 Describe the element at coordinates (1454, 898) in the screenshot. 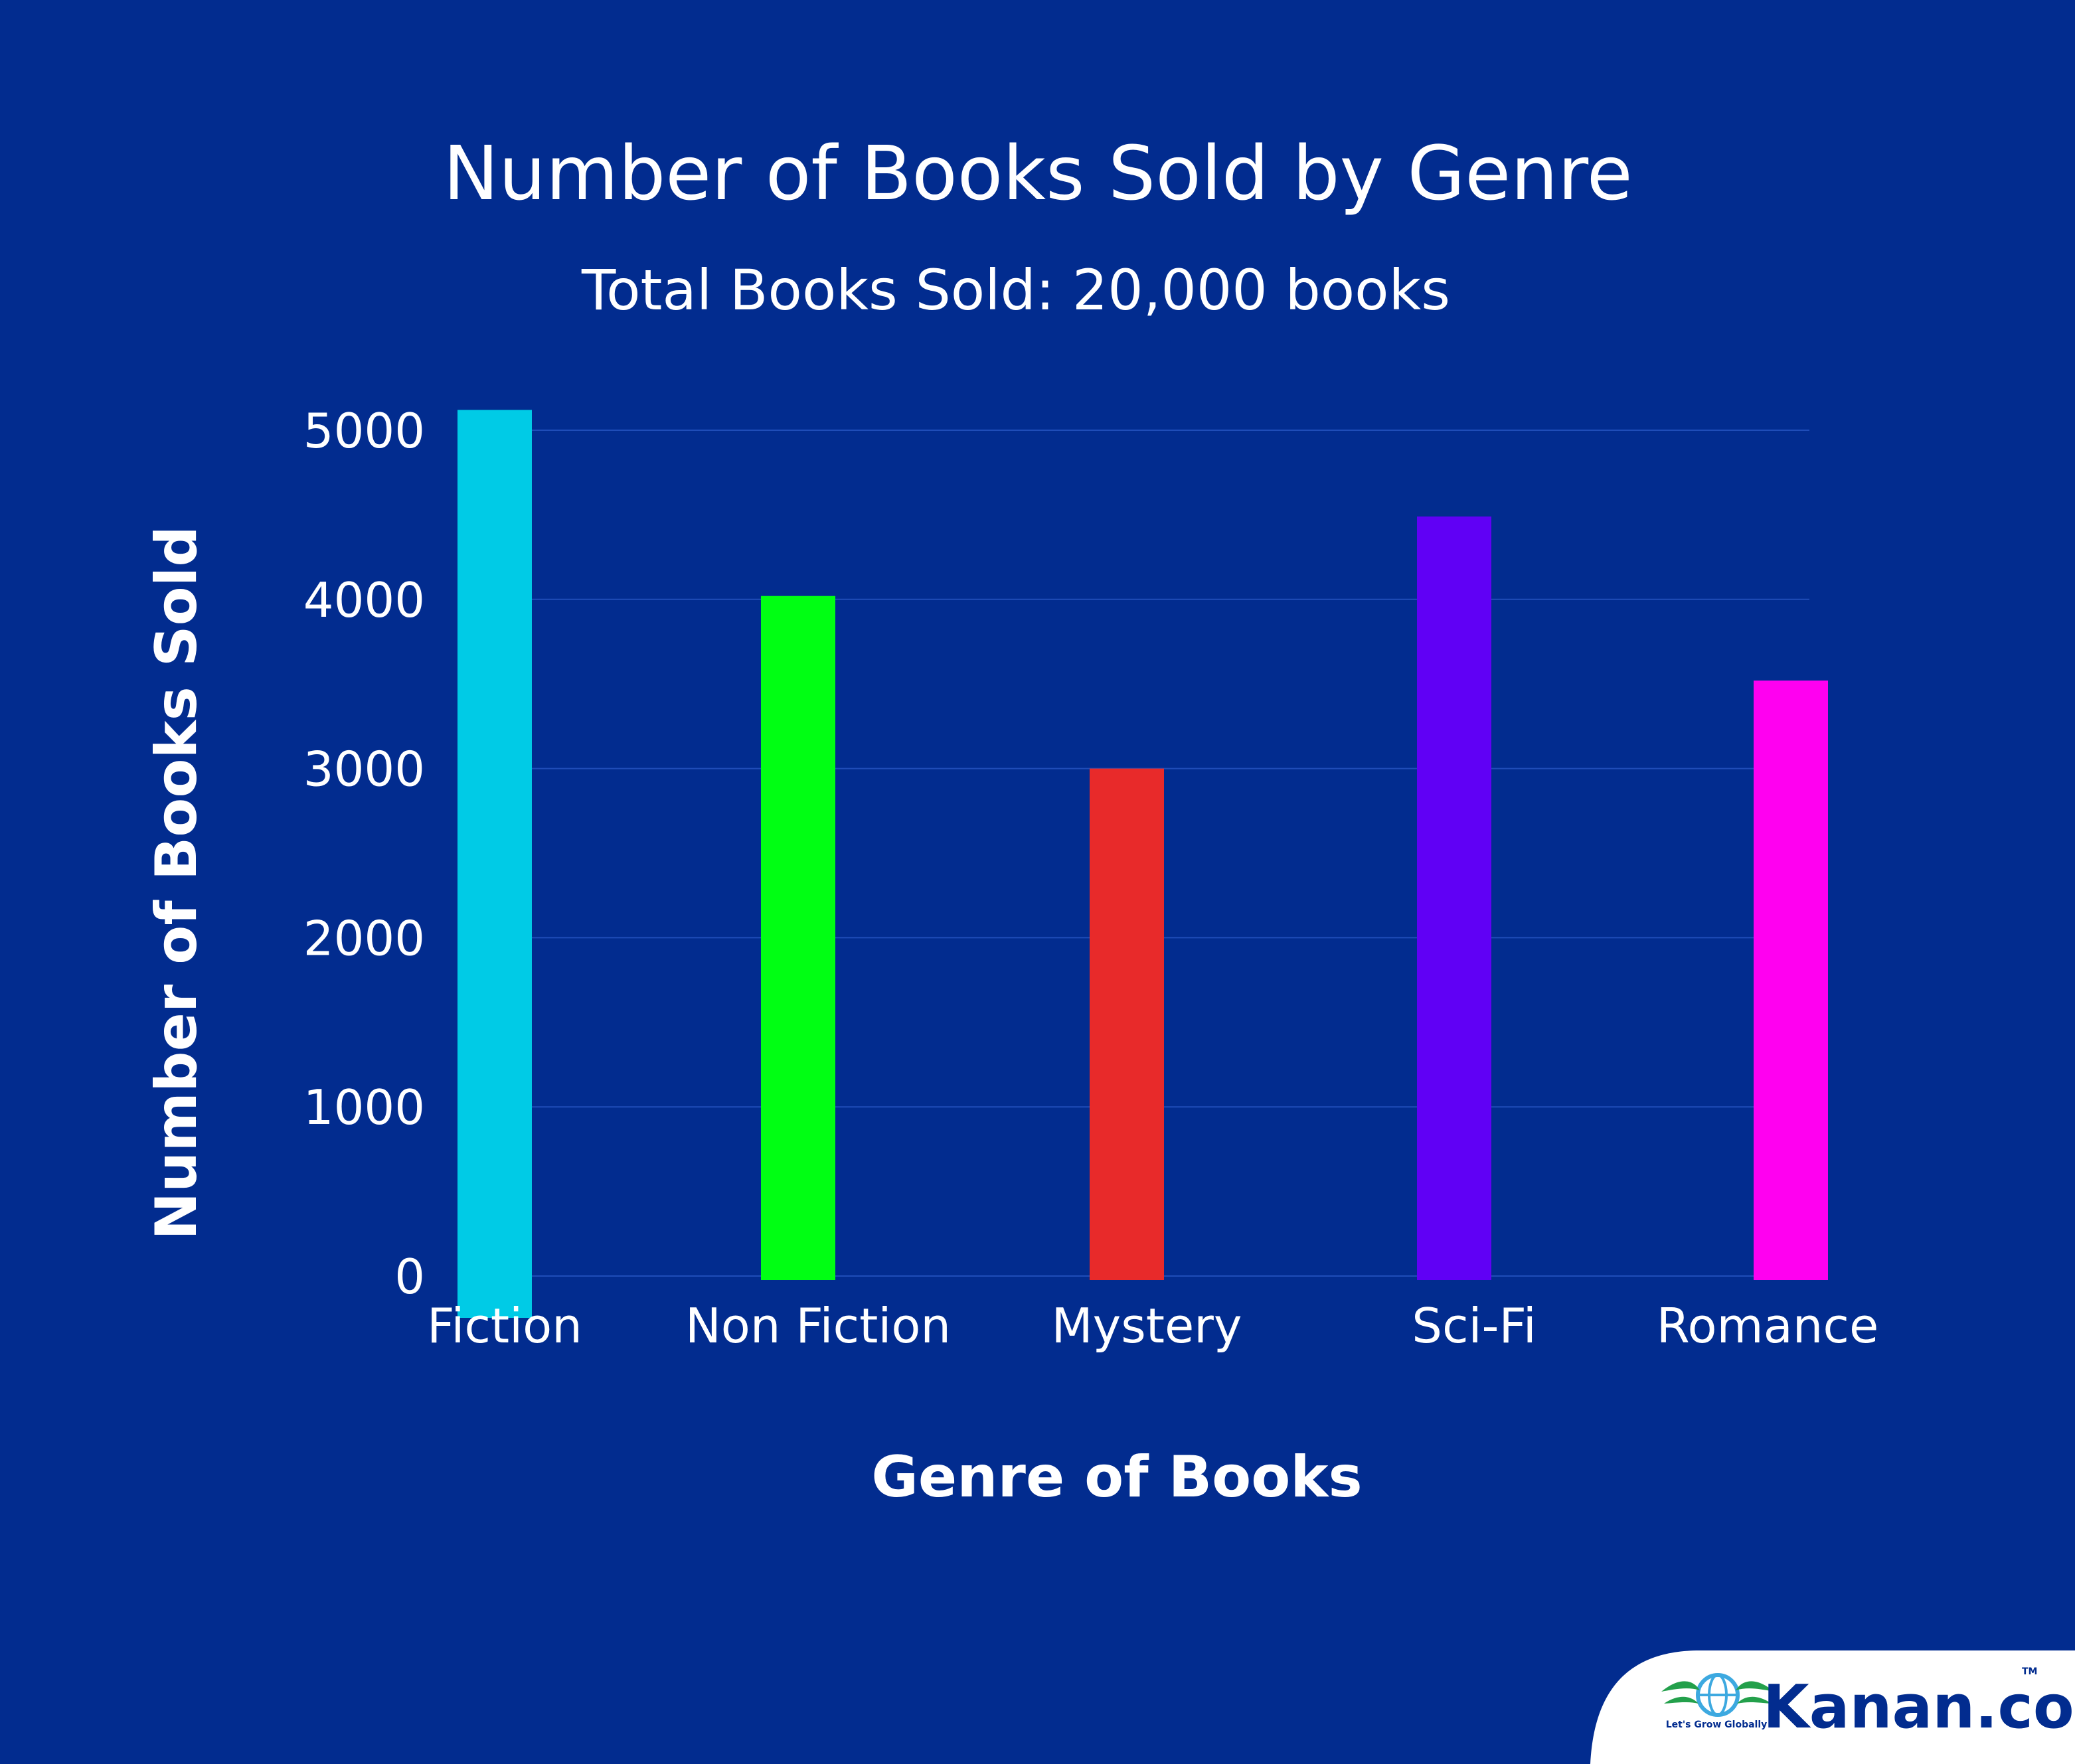

I see `bar-sci-fi` at that location.